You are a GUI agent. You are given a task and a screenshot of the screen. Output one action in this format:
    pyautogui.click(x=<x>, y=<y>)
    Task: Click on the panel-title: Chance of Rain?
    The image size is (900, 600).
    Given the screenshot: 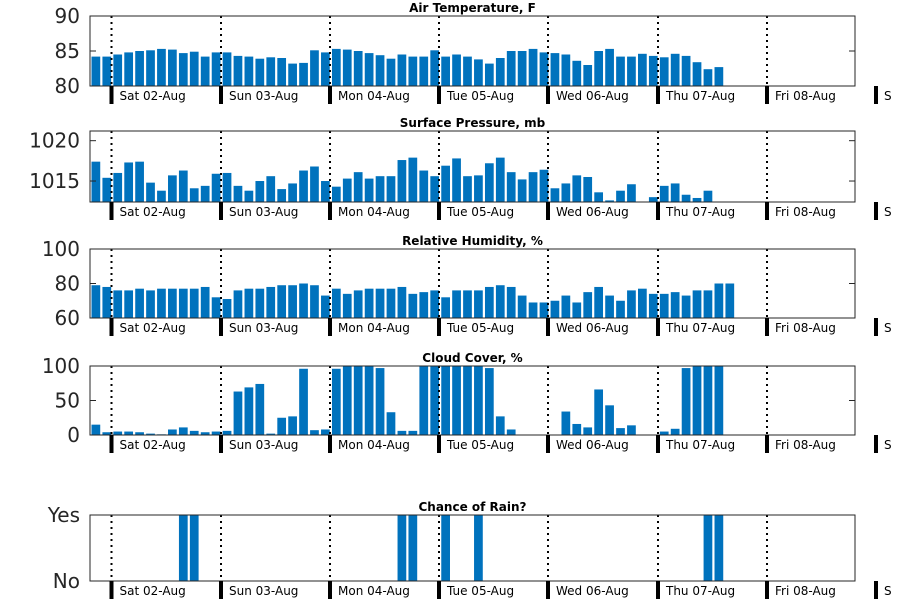 What is the action you would take?
    pyautogui.click(x=472, y=507)
    